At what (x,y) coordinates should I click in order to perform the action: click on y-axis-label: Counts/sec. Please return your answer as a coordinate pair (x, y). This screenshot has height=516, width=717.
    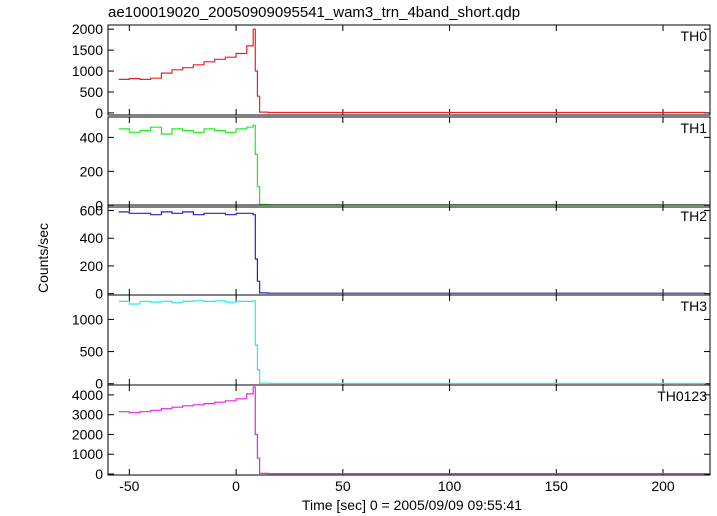
    Looking at the image, I should click on (43, 258).